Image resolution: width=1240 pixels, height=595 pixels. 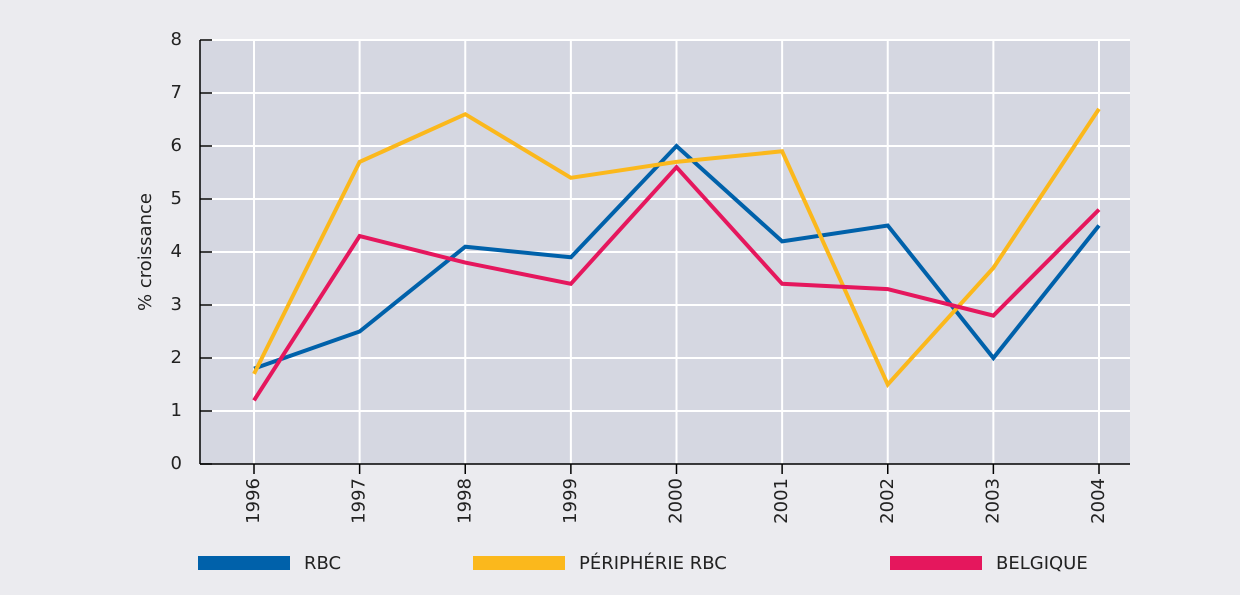 I want to click on x-tick-label: 2004, so click(x=1098, y=501).